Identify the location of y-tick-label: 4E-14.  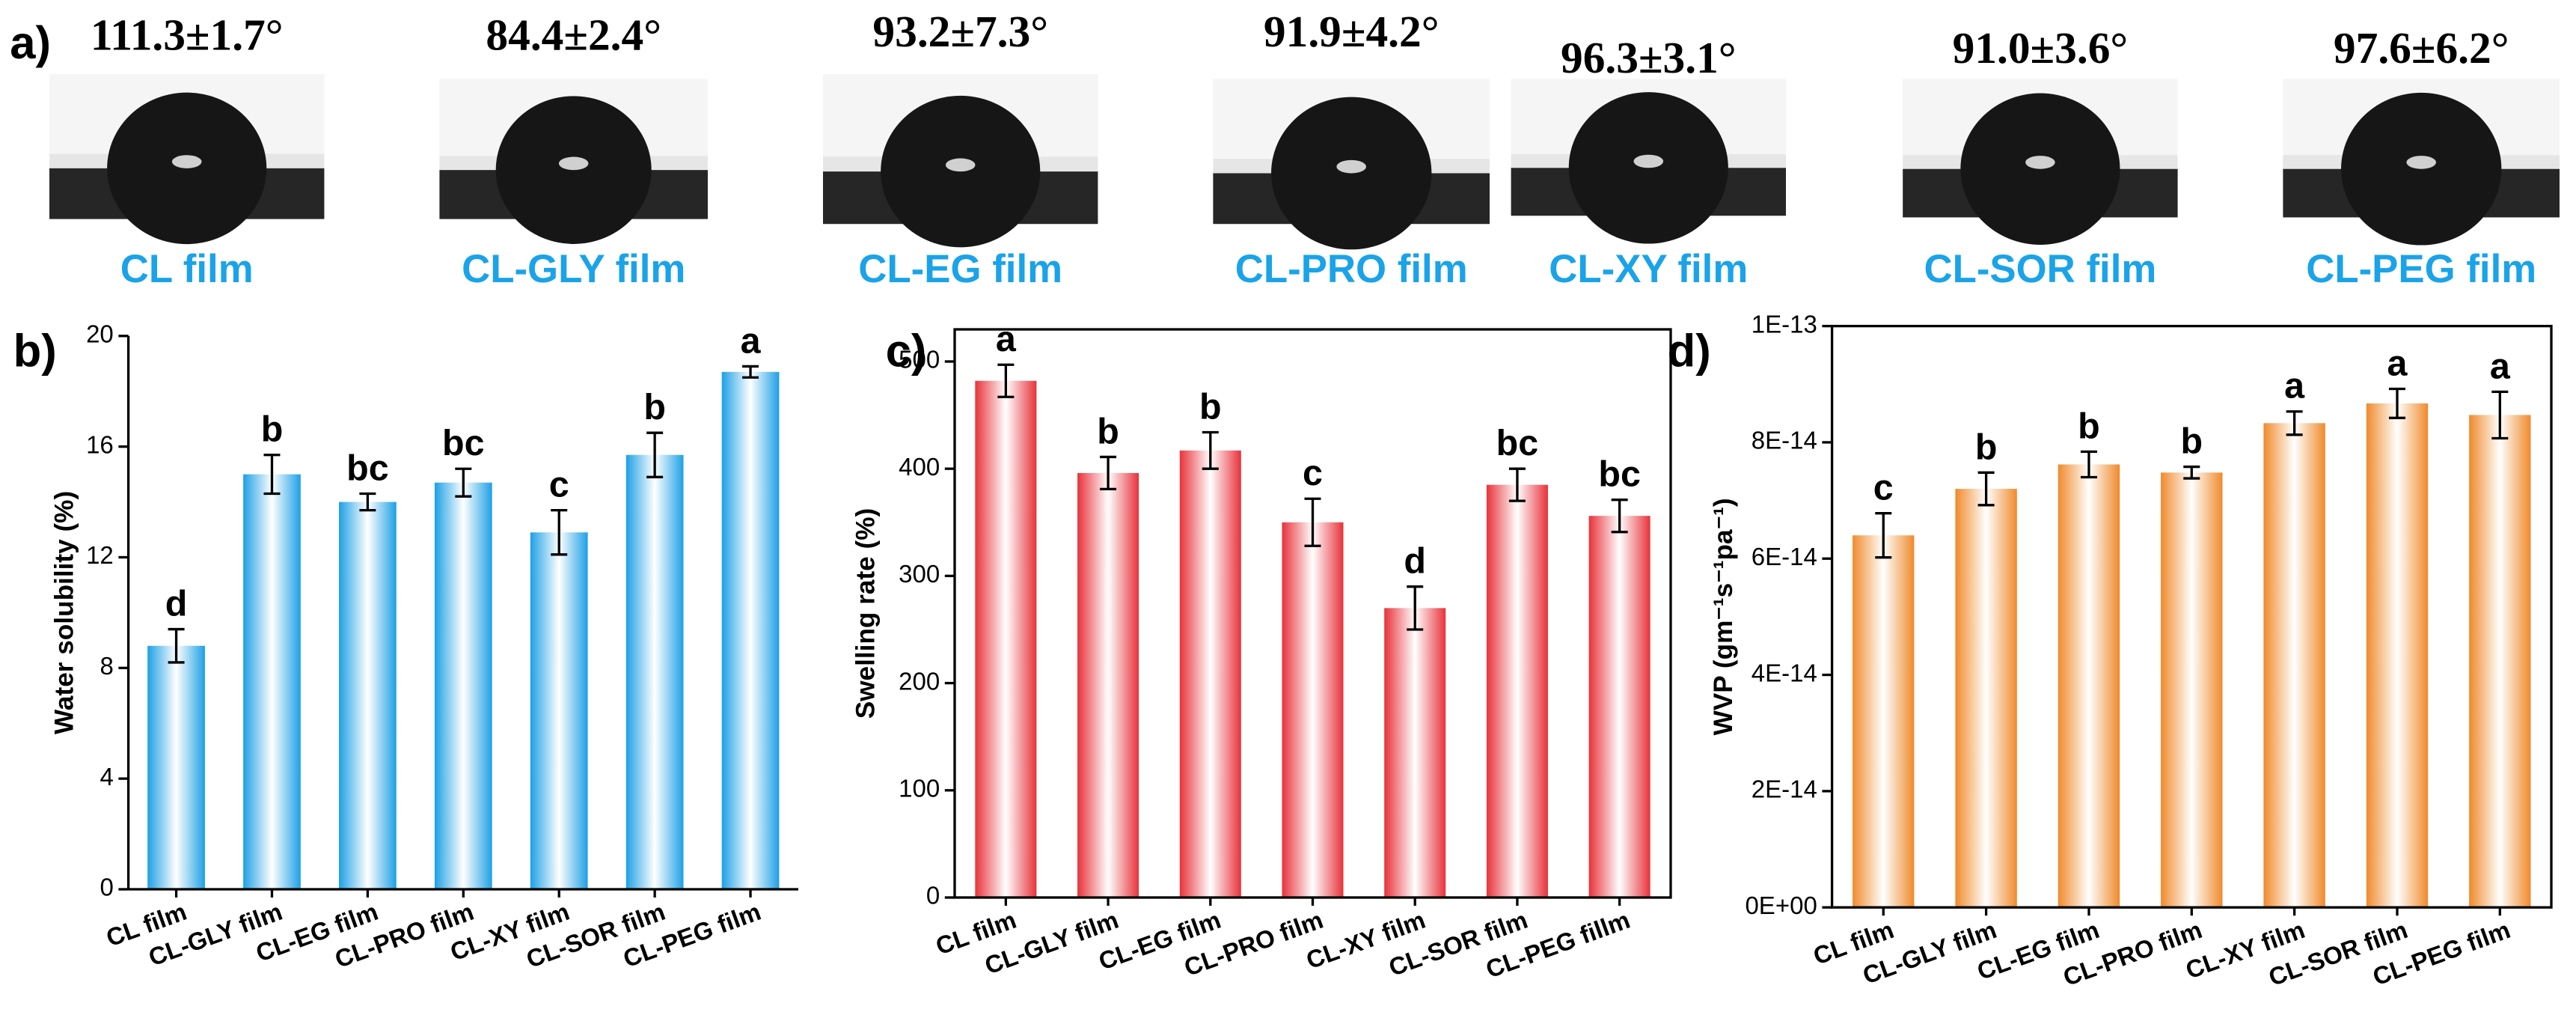
(1784, 672).